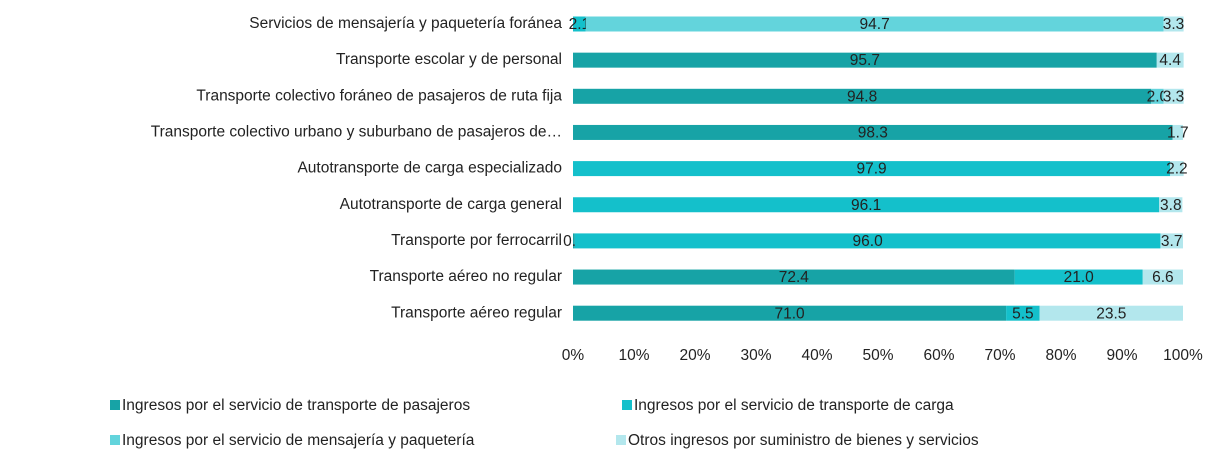 The image size is (1212, 453). What do you see at coordinates (1121, 355) in the screenshot?
I see `x-tick-label: 90%` at bounding box center [1121, 355].